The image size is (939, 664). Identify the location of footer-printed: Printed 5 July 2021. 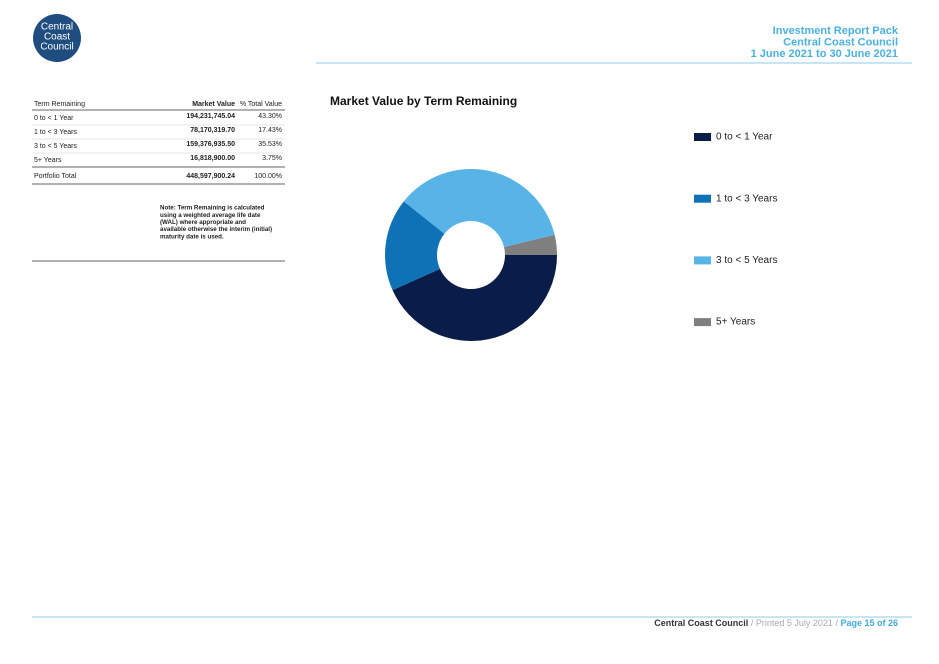
(794, 623).